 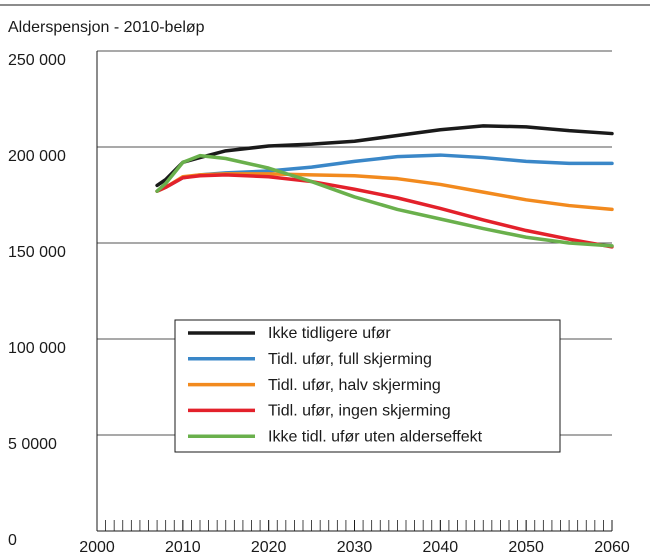 I want to click on x-tick-label: 2060, so click(x=612, y=547).